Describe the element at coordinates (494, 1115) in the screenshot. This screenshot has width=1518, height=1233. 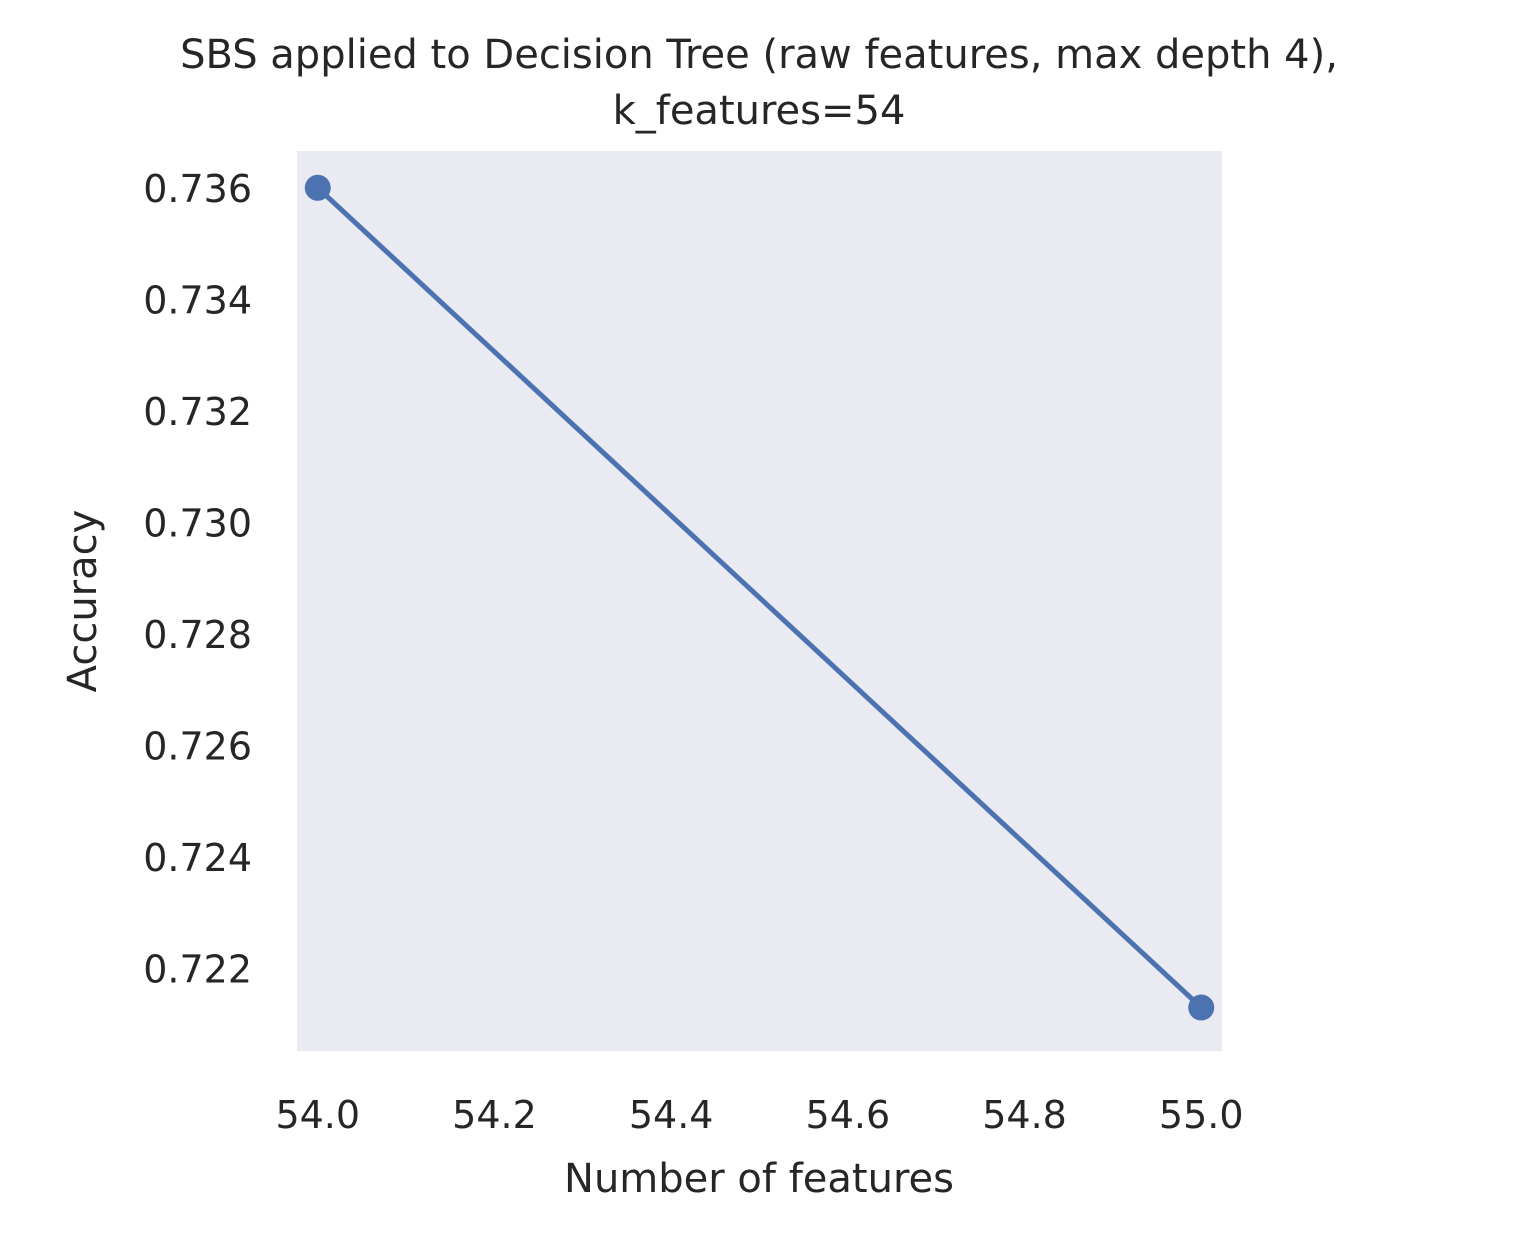
I see `x-tick-label: 54.2` at that location.